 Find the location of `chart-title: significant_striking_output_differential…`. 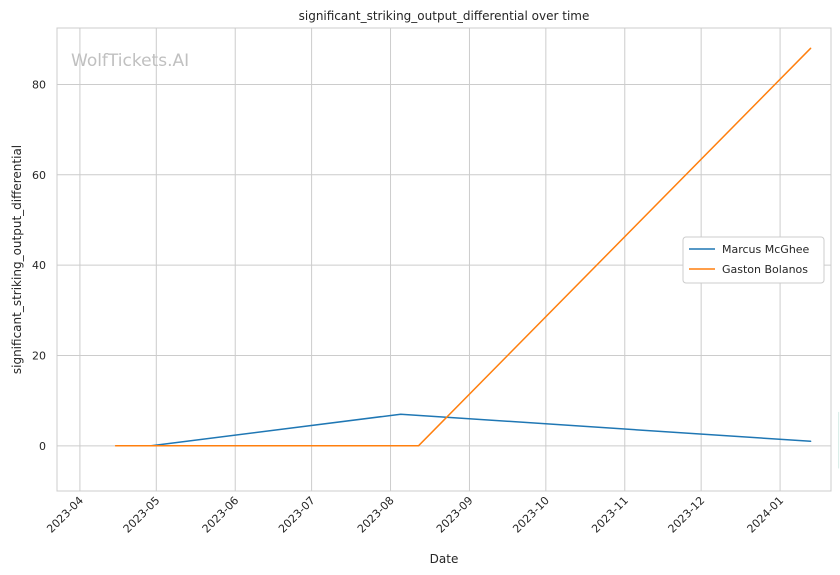

chart-title: significant_striking_output_differential… is located at coordinates (444, 16).